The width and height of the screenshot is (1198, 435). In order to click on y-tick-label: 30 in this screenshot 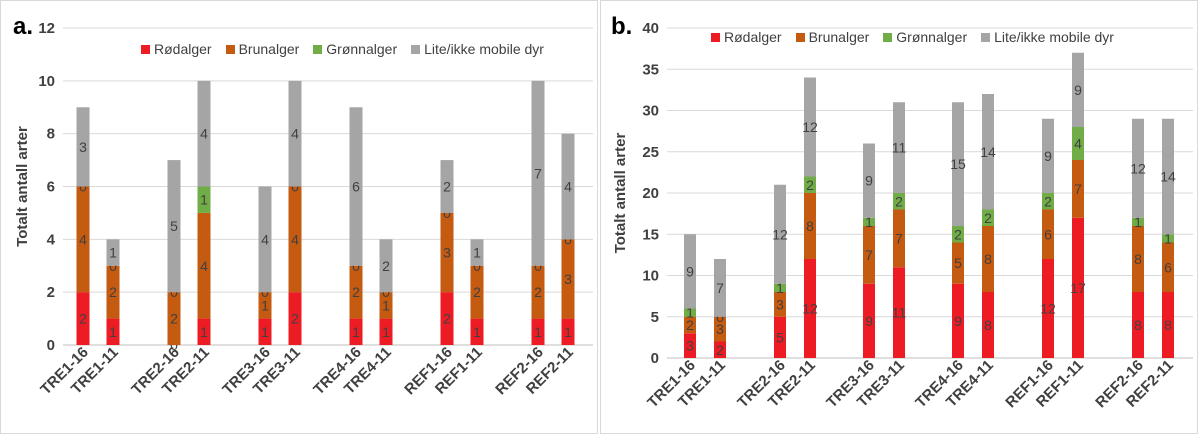, I will do `click(650, 111)`.